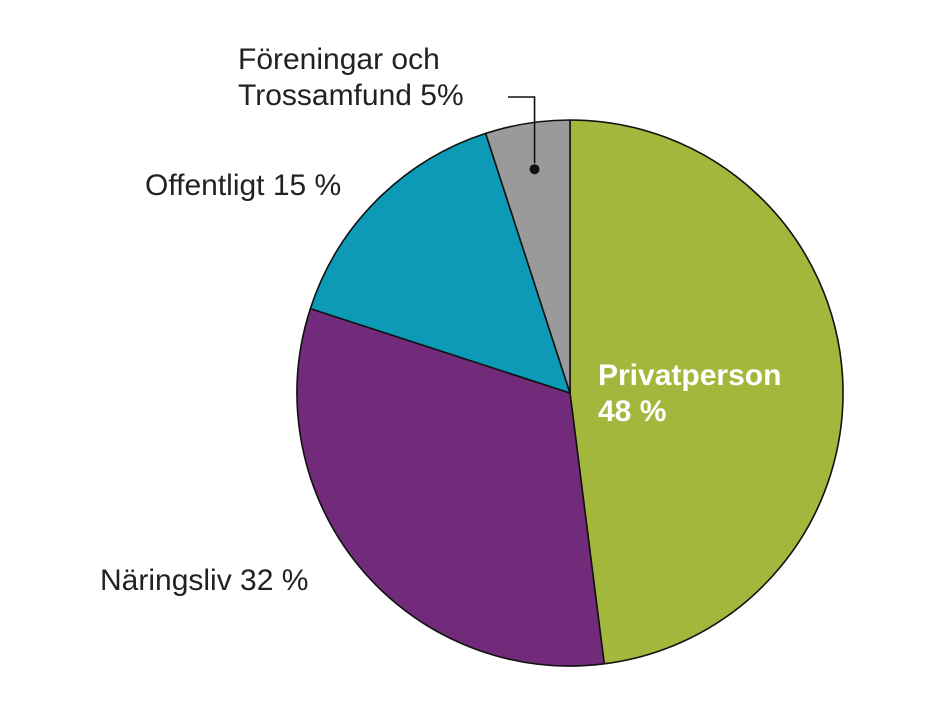  What do you see at coordinates (632, 411) in the screenshot?
I see `slice-label-privatperson-percent: 48 %` at bounding box center [632, 411].